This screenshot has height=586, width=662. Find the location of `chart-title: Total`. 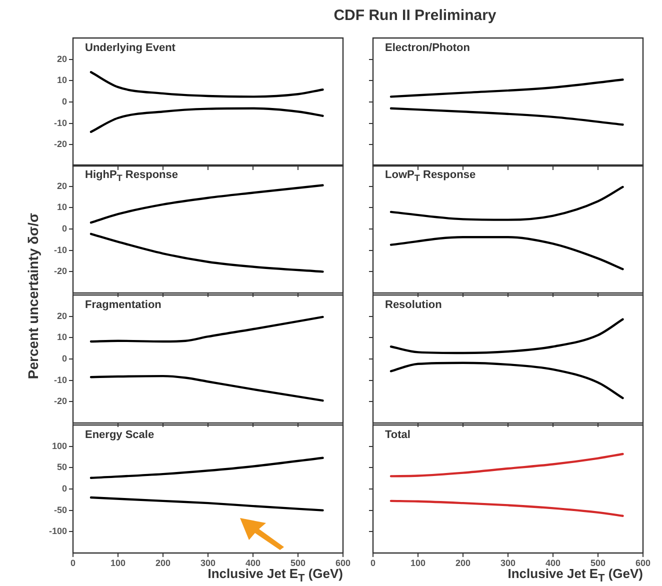

chart-title: Total is located at coordinates (397, 435).